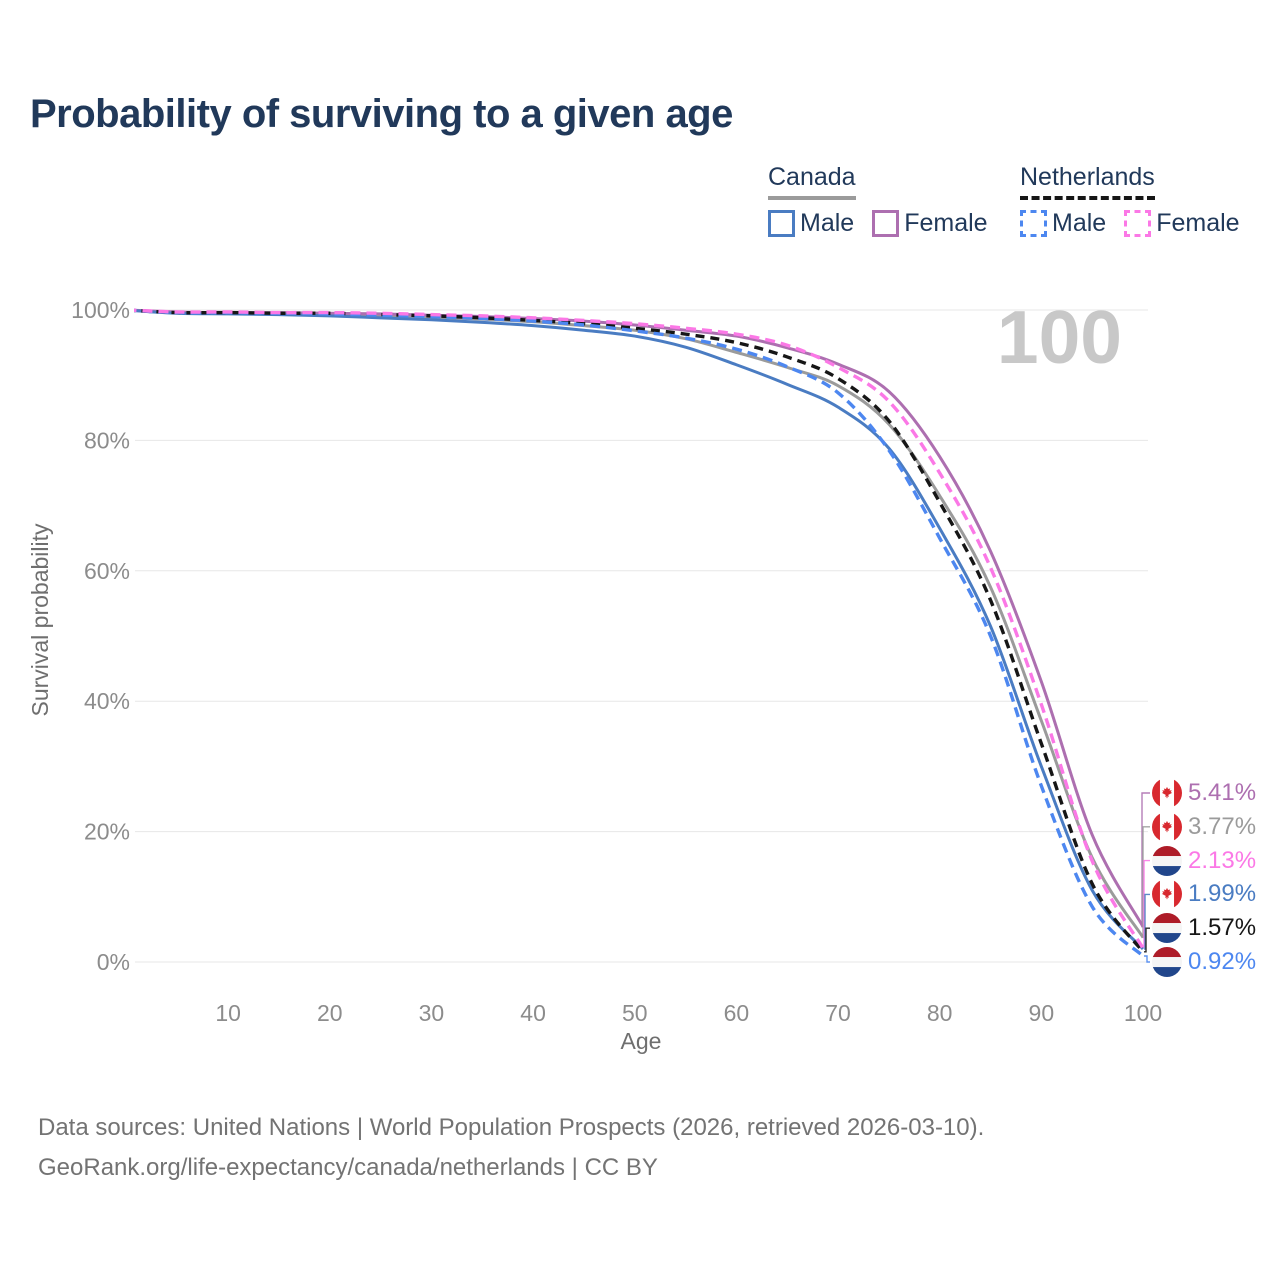 The image size is (1280, 1280). Describe the element at coordinates (432, 1013) in the screenshot. I see `x-tick-label: 30` at that location.